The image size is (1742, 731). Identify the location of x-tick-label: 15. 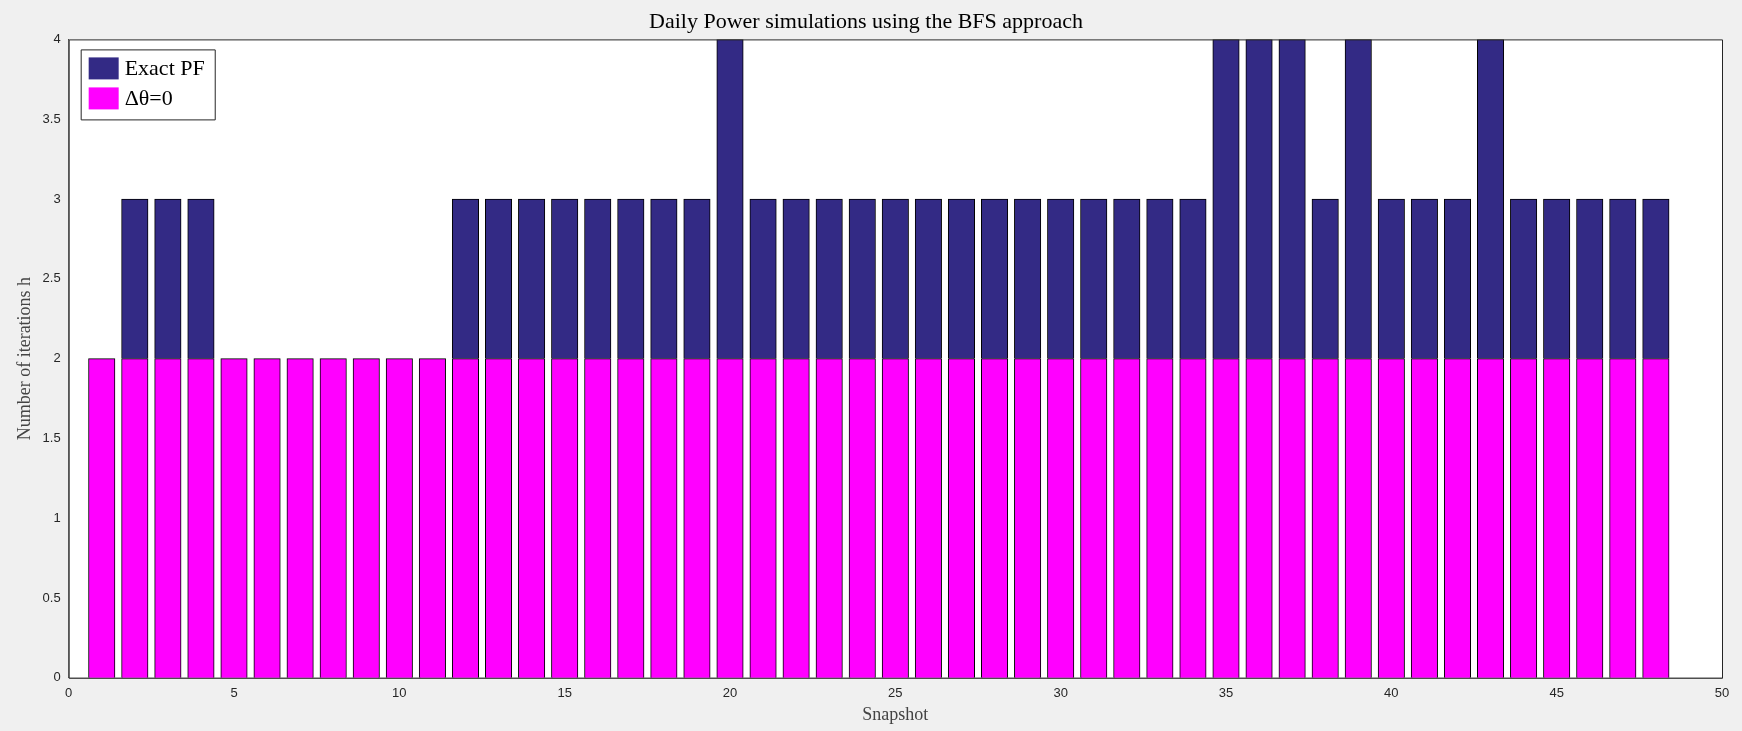
(564, 693).